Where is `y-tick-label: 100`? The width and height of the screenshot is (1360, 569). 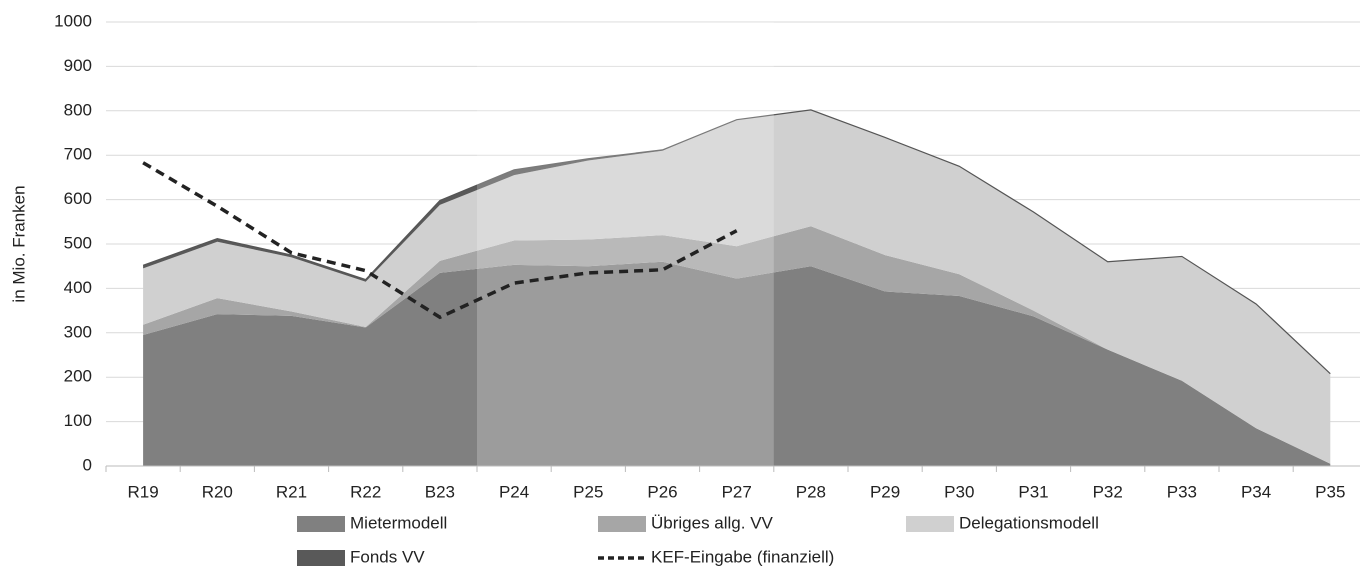 y-tick-label: 100 is located at coordinates (78, 420).